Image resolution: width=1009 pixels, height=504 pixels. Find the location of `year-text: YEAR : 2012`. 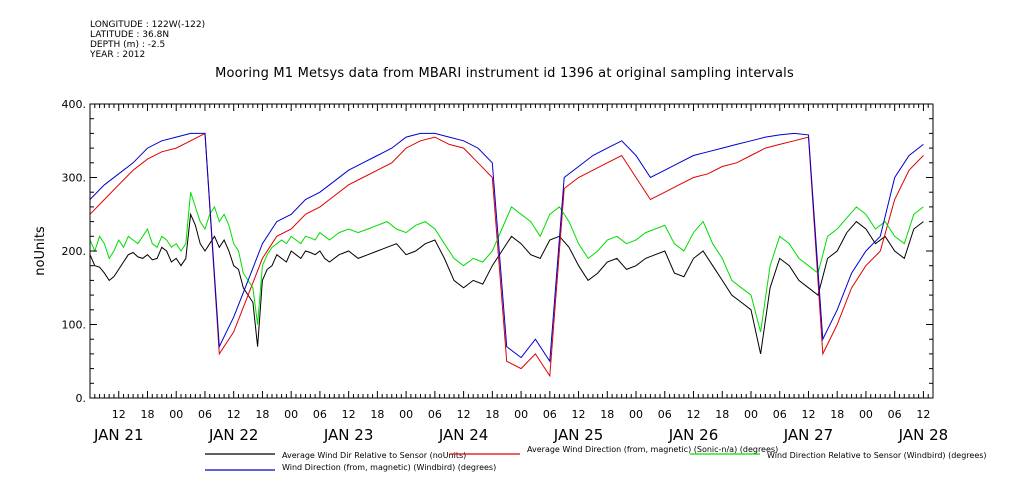

year-text: YEAR : 2012 is located at coordinates (118, 55).